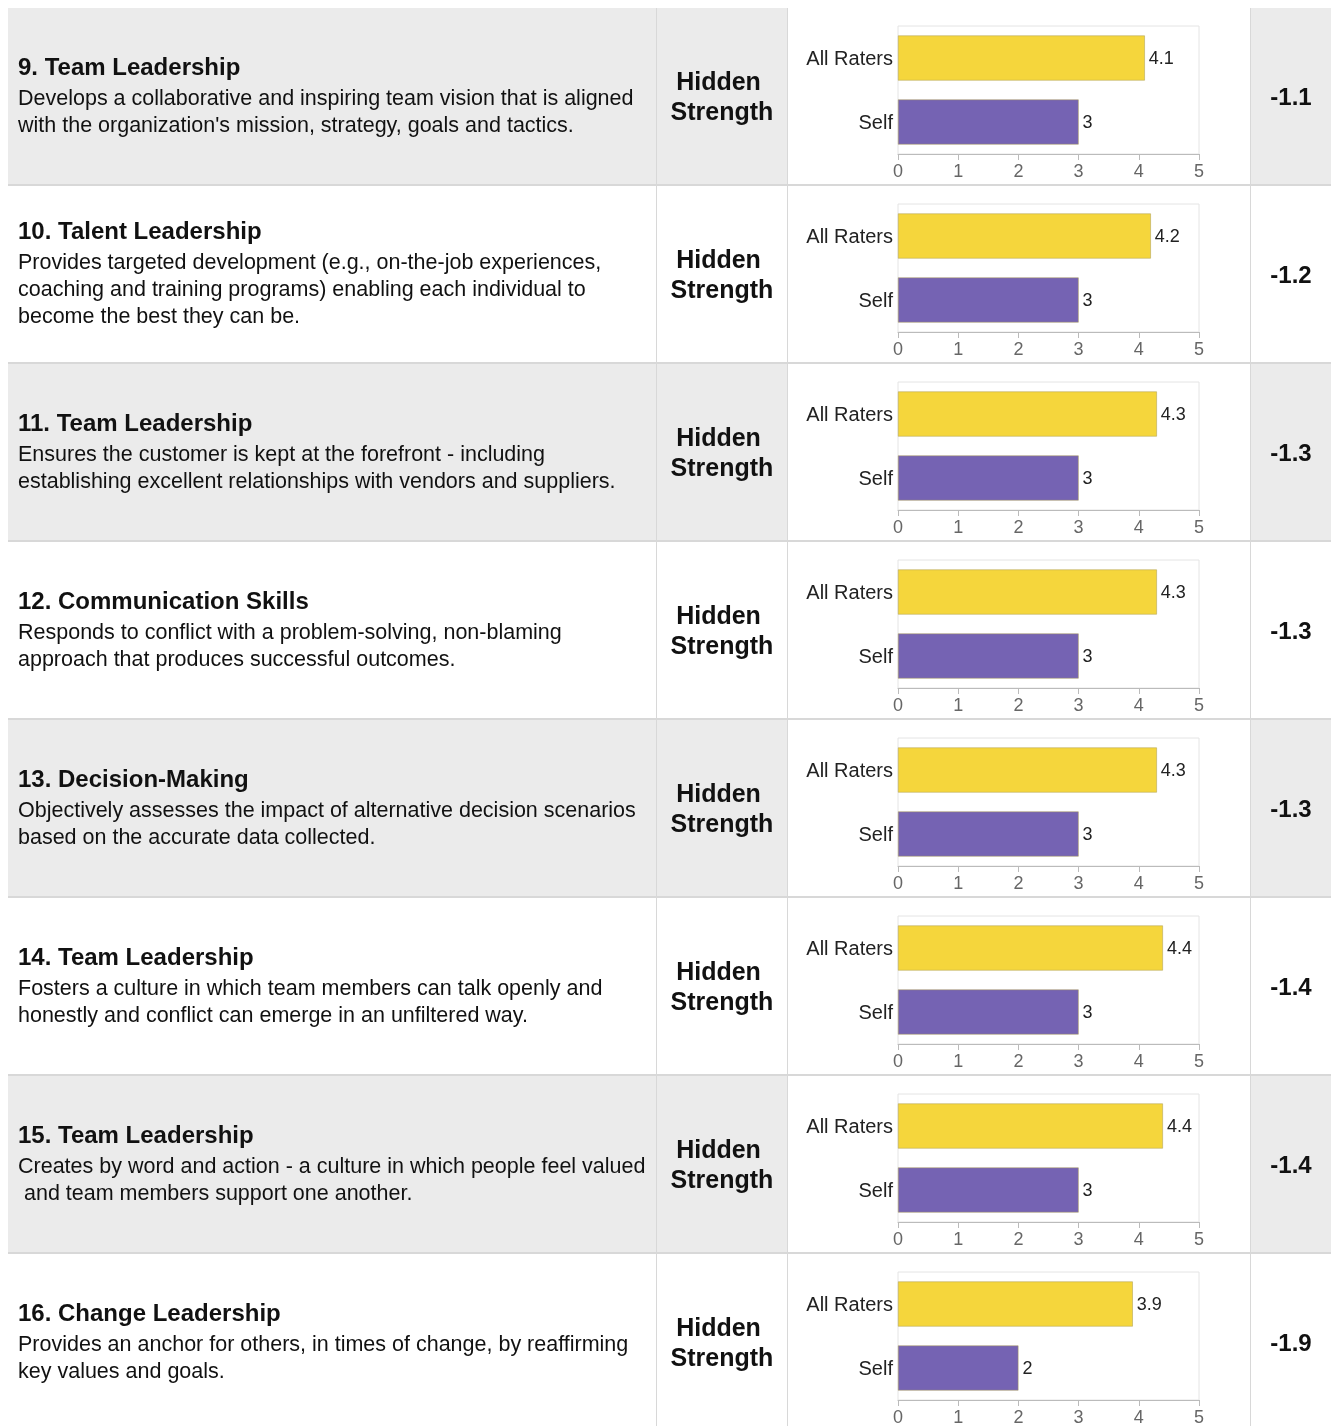 This screenshot has height=1426, width=1331. Describe the element at coordinates (1291, 1342) in the screenshot. I see `text: -1.9` at that location.